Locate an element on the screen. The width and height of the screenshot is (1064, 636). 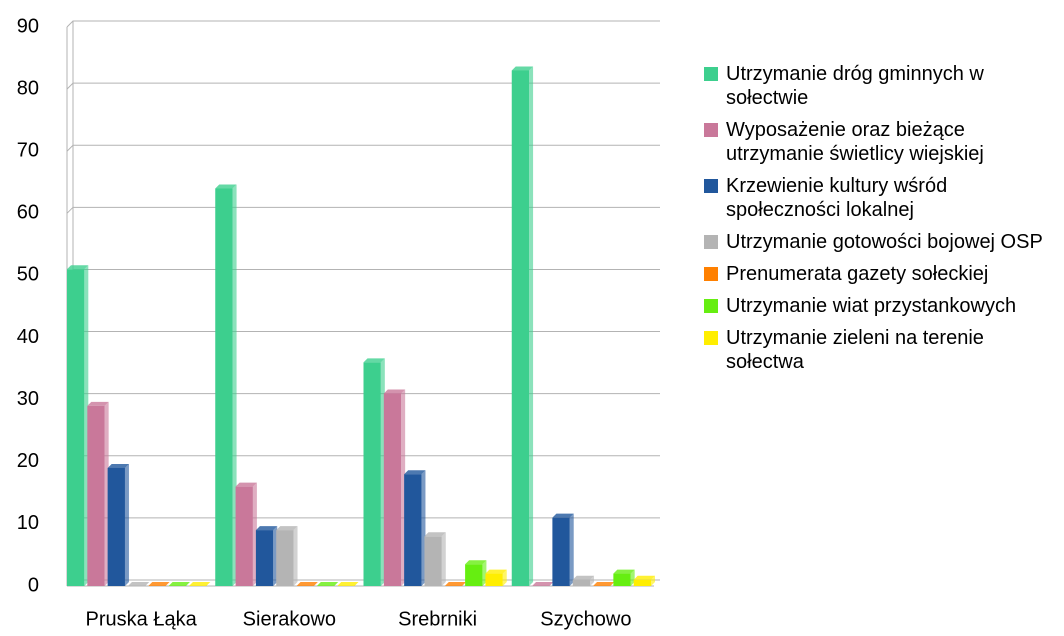
y-tick-label: 90 is located at coordinates (28, 26).